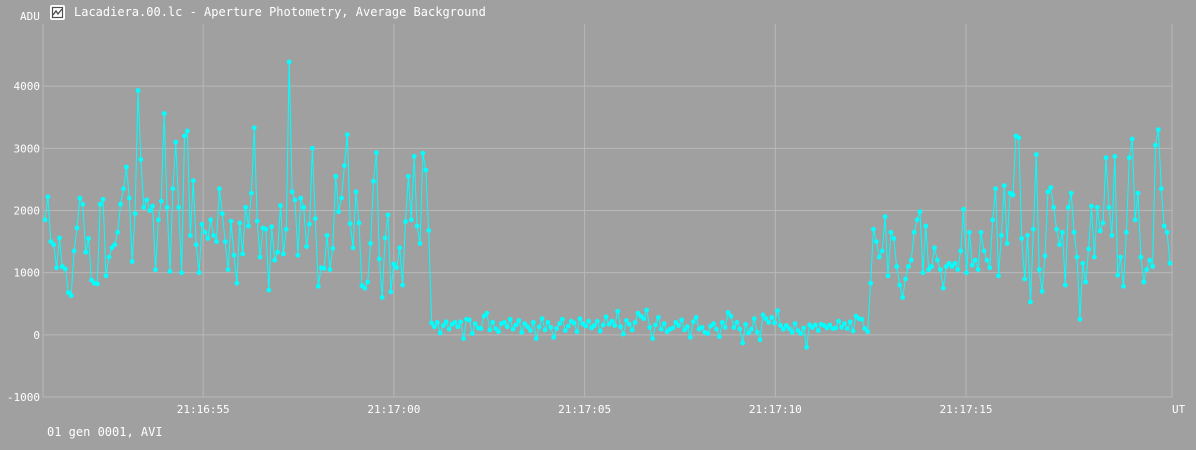 The width and height of the screenshot is (1196, 450). What do you see at coordinates (27, 211) in the screenshot?
I see `y-tick-label: 2000` at bounding box center [27, 211].